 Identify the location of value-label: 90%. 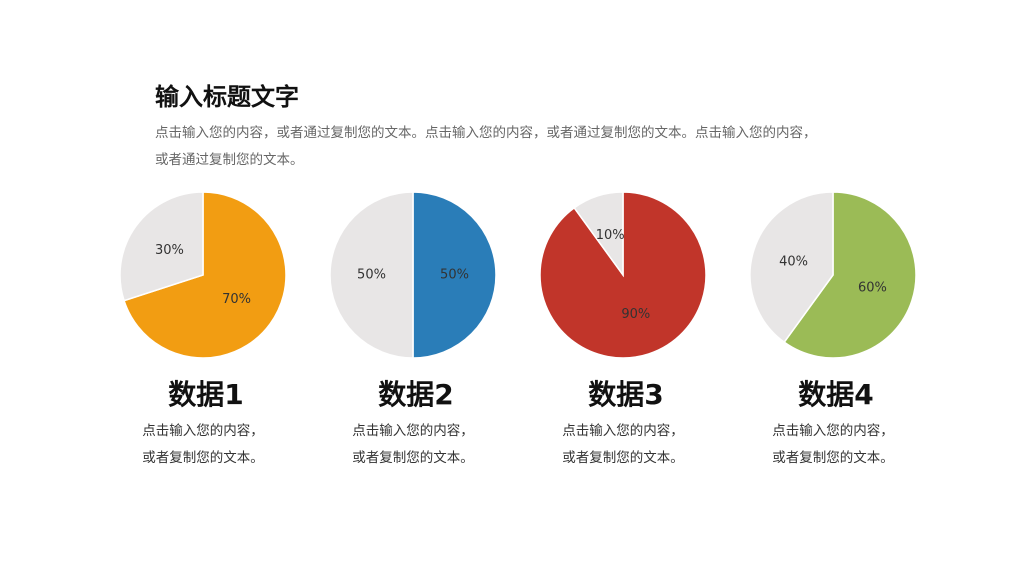
(635, 314).